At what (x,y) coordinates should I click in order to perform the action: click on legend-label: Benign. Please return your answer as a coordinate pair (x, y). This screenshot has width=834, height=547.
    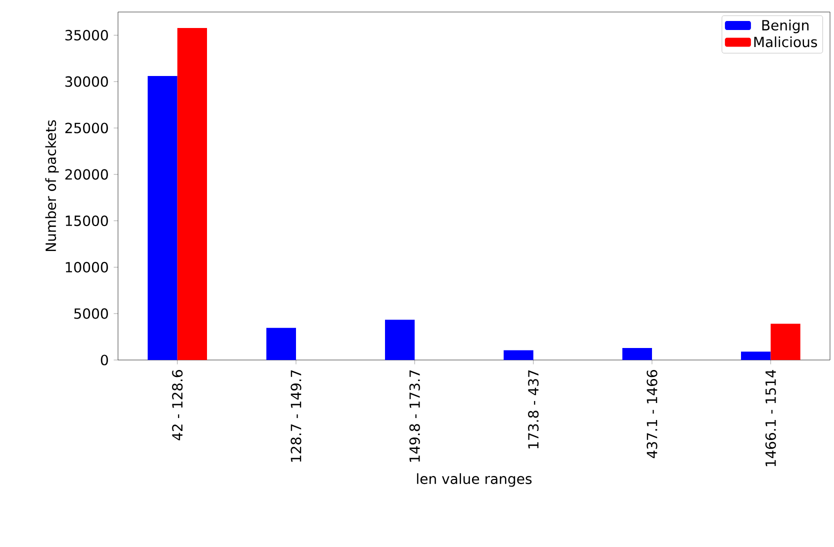
    Looking at the image, I should click on (785, 27).